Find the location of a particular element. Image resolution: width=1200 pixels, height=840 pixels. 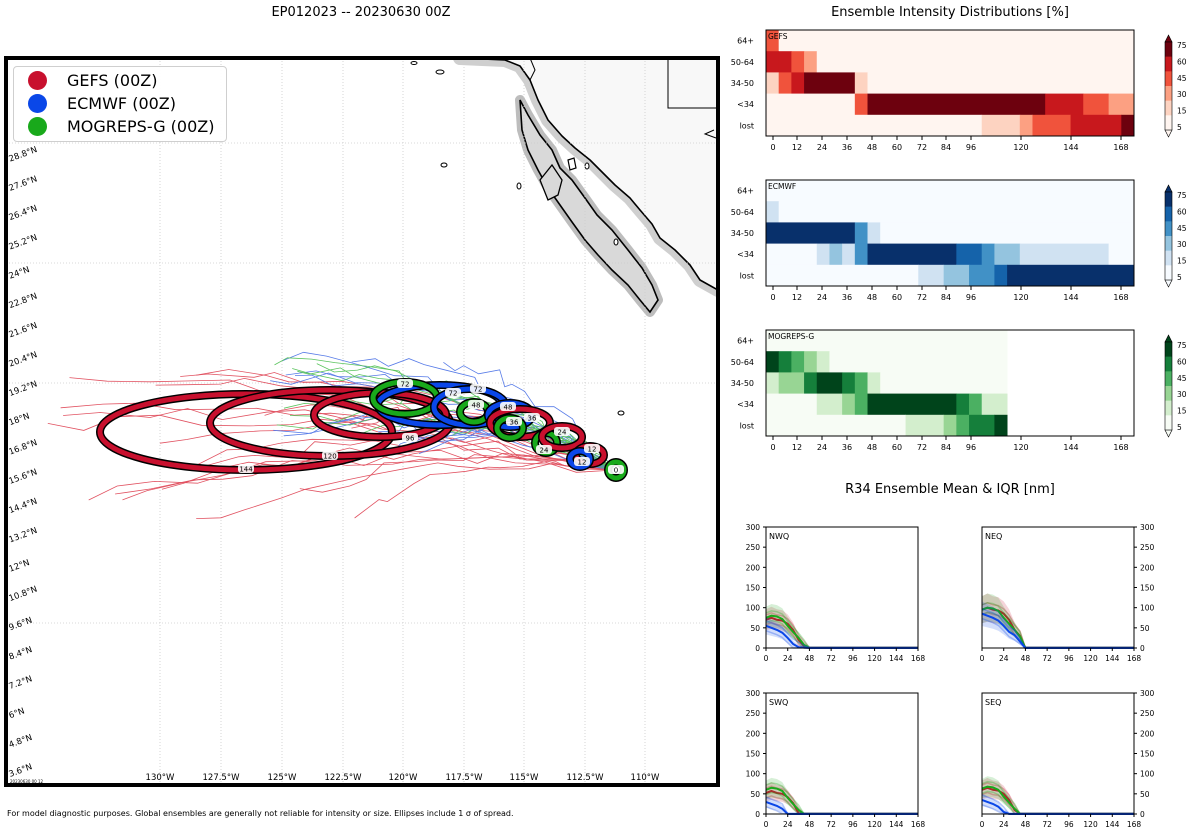

y-tick: 150 is located at coordinates (753, 588).